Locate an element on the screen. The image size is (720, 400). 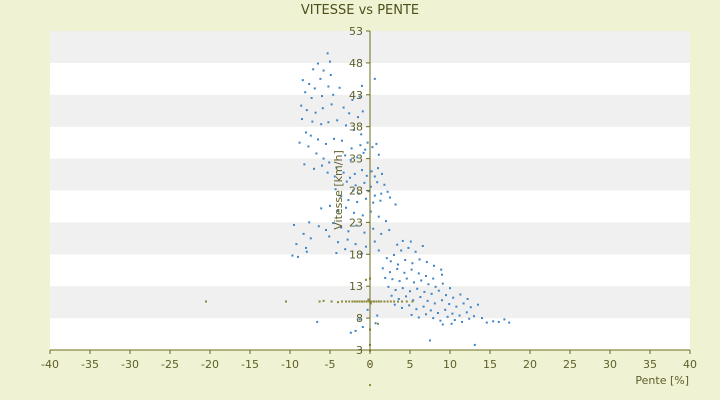
x-tick-label: 10 is located at coordinates (450, 364).